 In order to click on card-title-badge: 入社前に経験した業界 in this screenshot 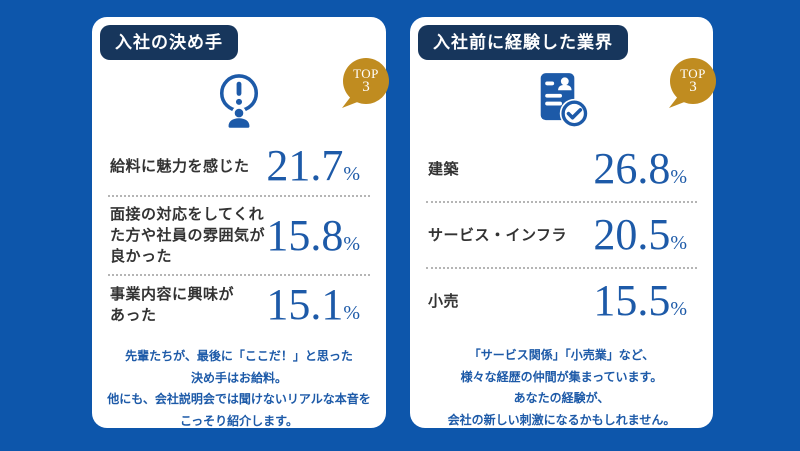, I will do `click(523, 42)`.